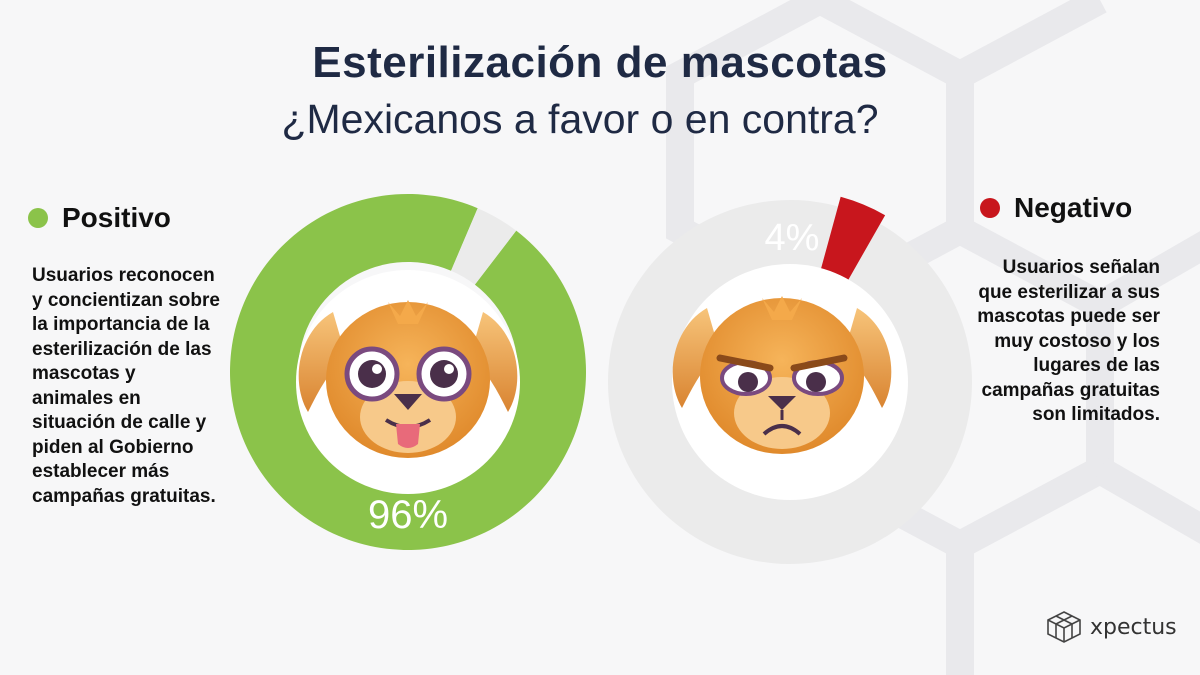 This screenshot has height=675, width=1200. Describe the element at coordinates (38, 218) in the screenshot. I see `positive-dot-icon` at that location.